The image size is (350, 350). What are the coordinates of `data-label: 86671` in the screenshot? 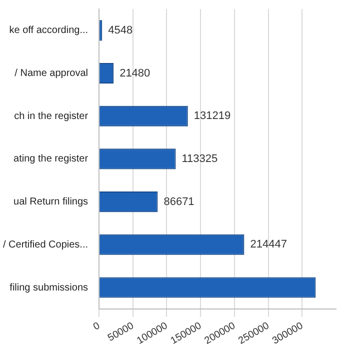 It's located at (179, 202).